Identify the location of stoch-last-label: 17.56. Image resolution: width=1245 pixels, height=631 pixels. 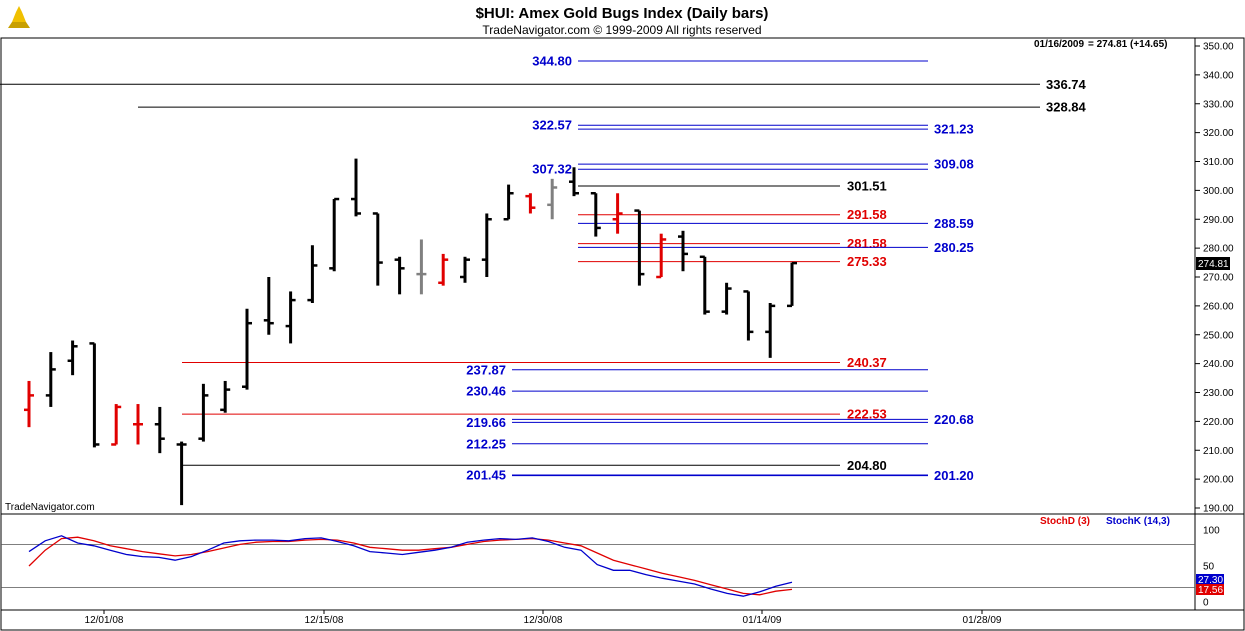
(1210, 590).